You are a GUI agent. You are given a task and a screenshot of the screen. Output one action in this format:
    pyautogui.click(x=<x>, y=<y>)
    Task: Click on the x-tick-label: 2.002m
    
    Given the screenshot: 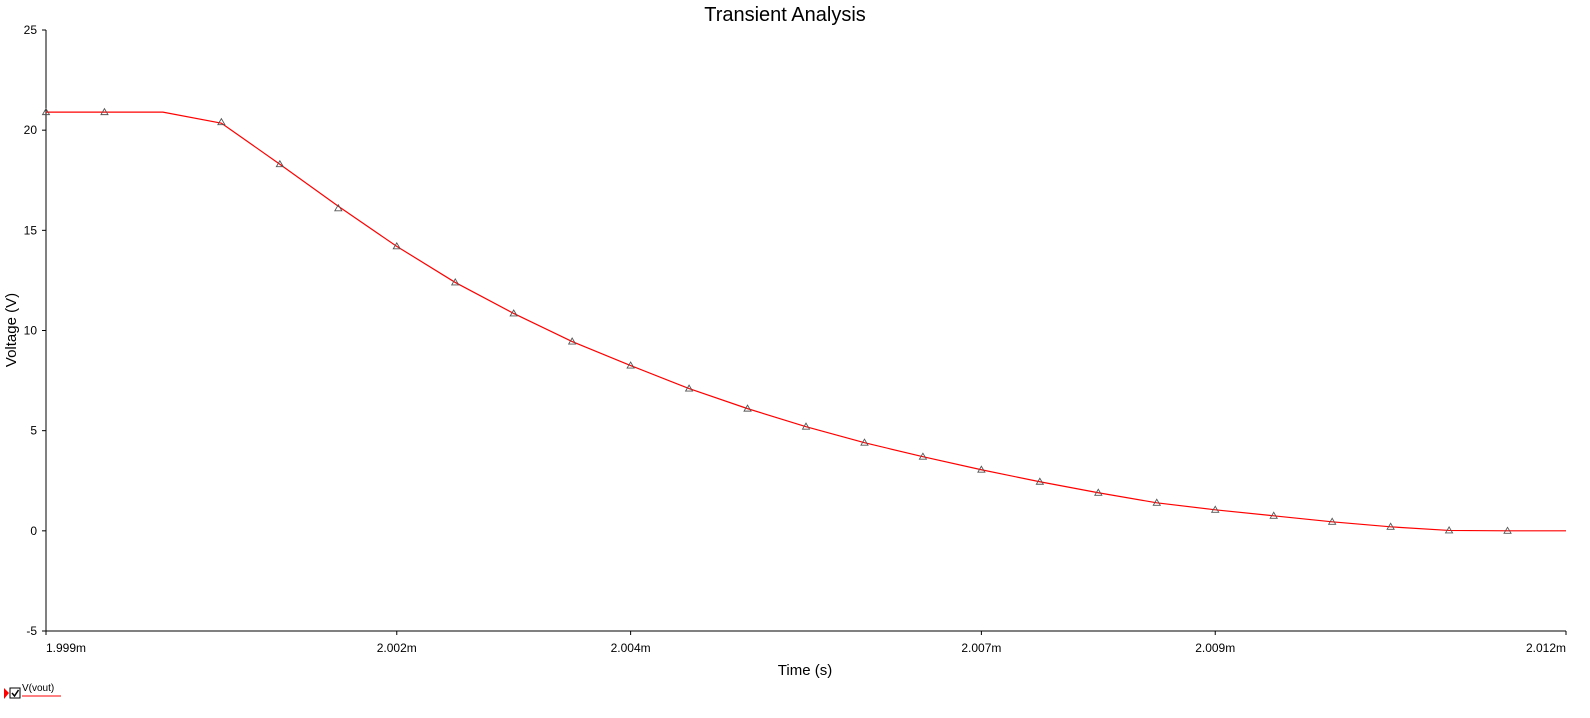 What is the action you would take?
    pyautogui.click(x=397, y=648)
    